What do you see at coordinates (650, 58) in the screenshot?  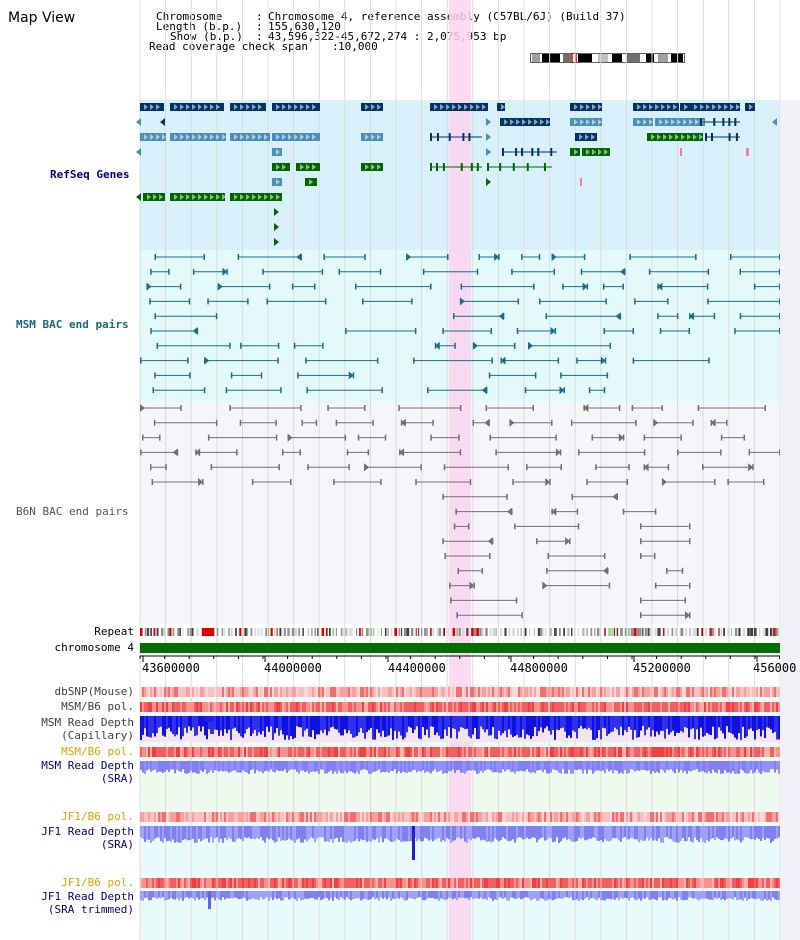 I see `ideogram-band` at bounding box center [650, 58].